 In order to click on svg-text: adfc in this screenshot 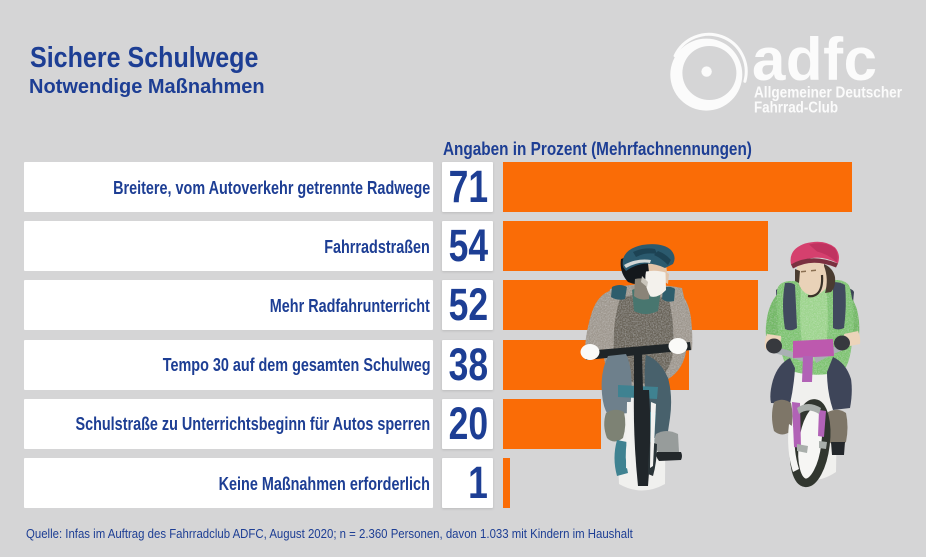, I will do `click(814, 59)`.